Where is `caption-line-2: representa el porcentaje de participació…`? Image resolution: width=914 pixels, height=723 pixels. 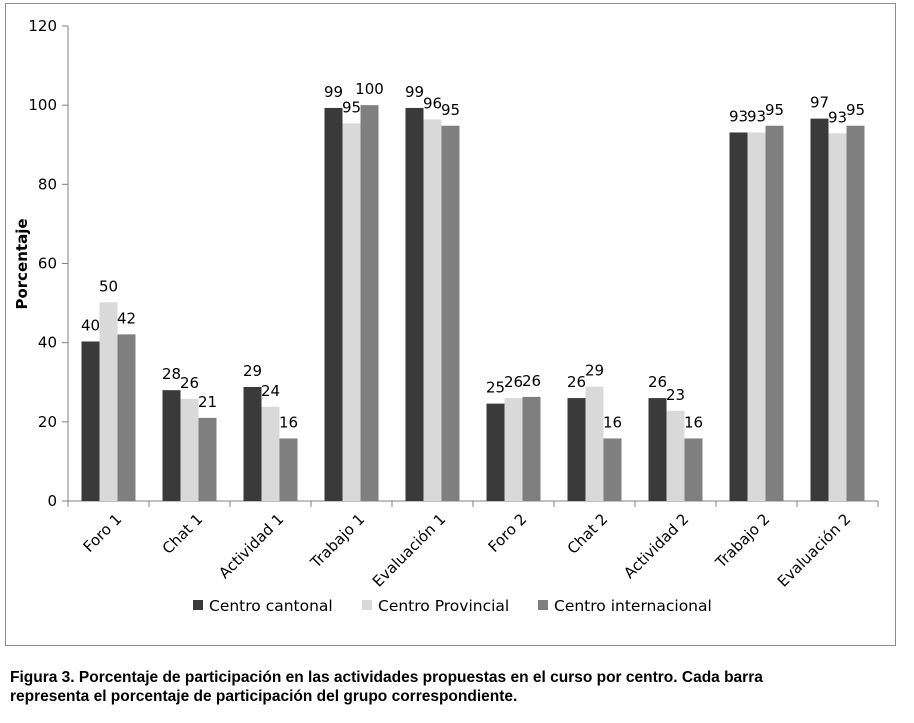 caption-line-2: representa el porcentaje de participació… is located at coordinates (264, 696).